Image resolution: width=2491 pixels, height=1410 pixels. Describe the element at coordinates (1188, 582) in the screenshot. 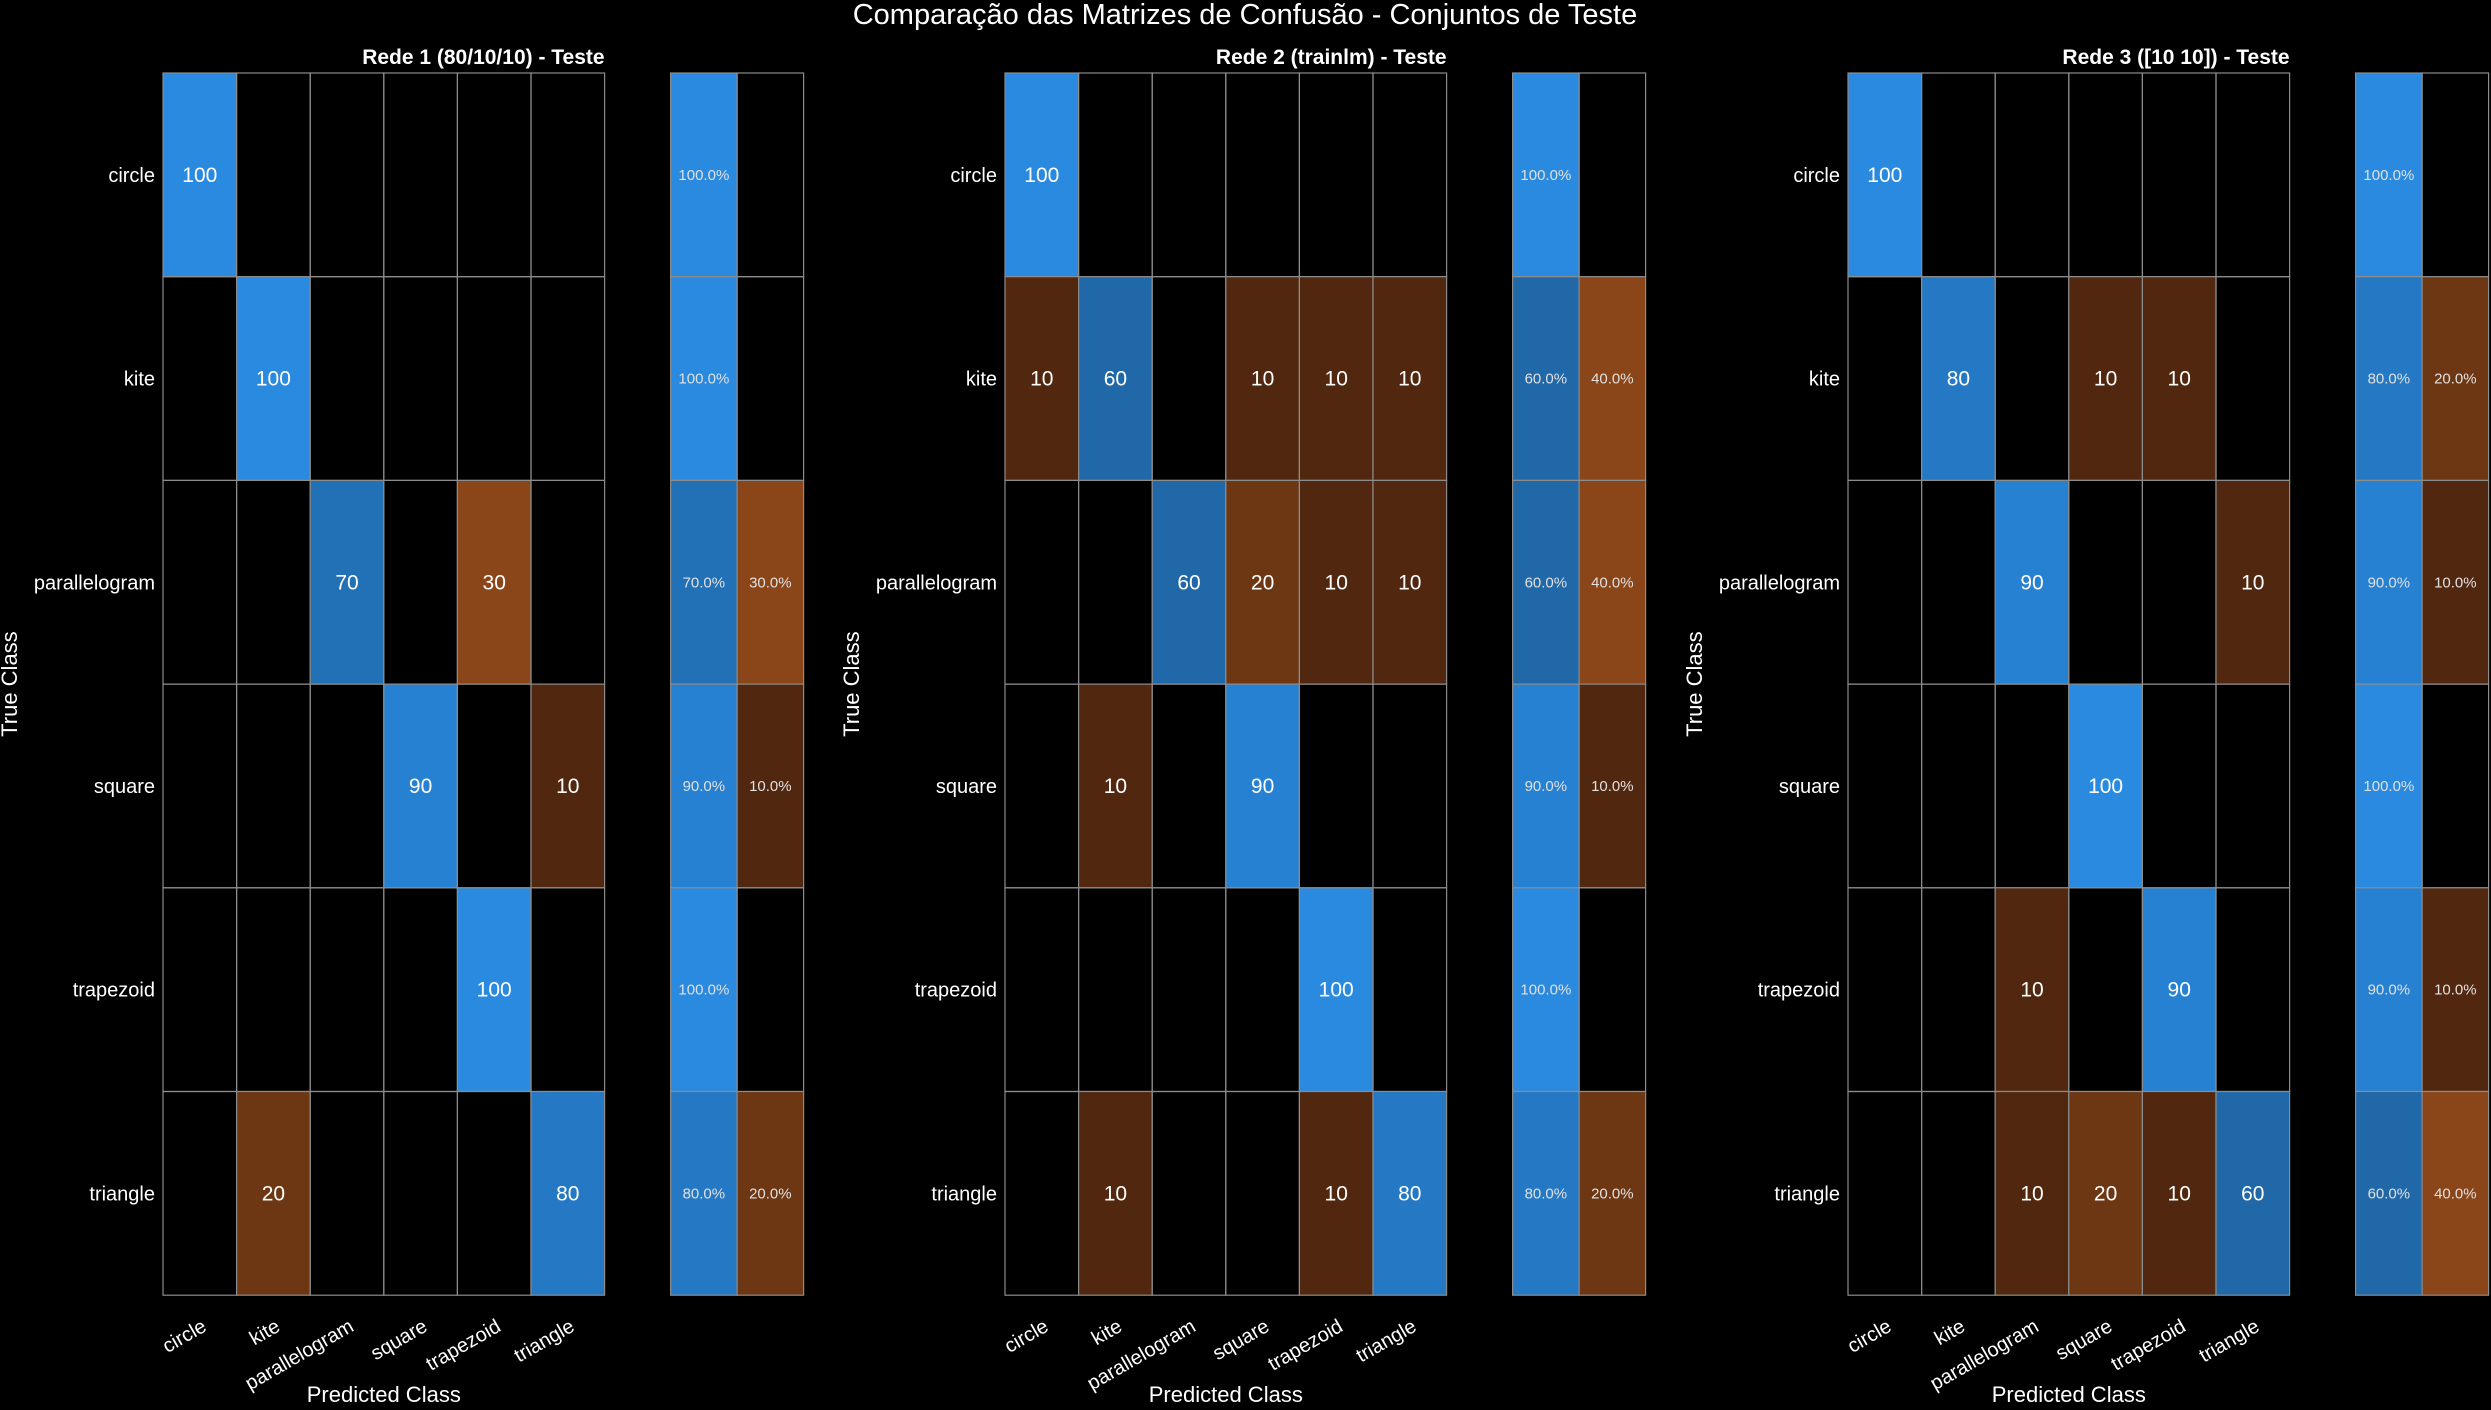

I see `cell-value: 60` at that location.